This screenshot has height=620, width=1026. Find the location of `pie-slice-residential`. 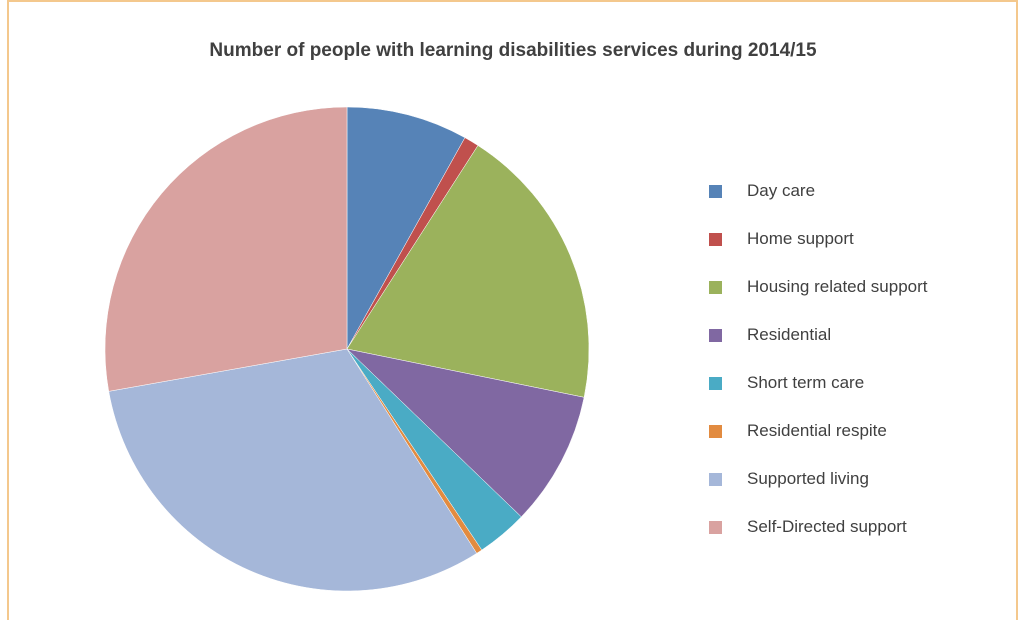

pie-slice-residential is located at coordinates (465, 433).